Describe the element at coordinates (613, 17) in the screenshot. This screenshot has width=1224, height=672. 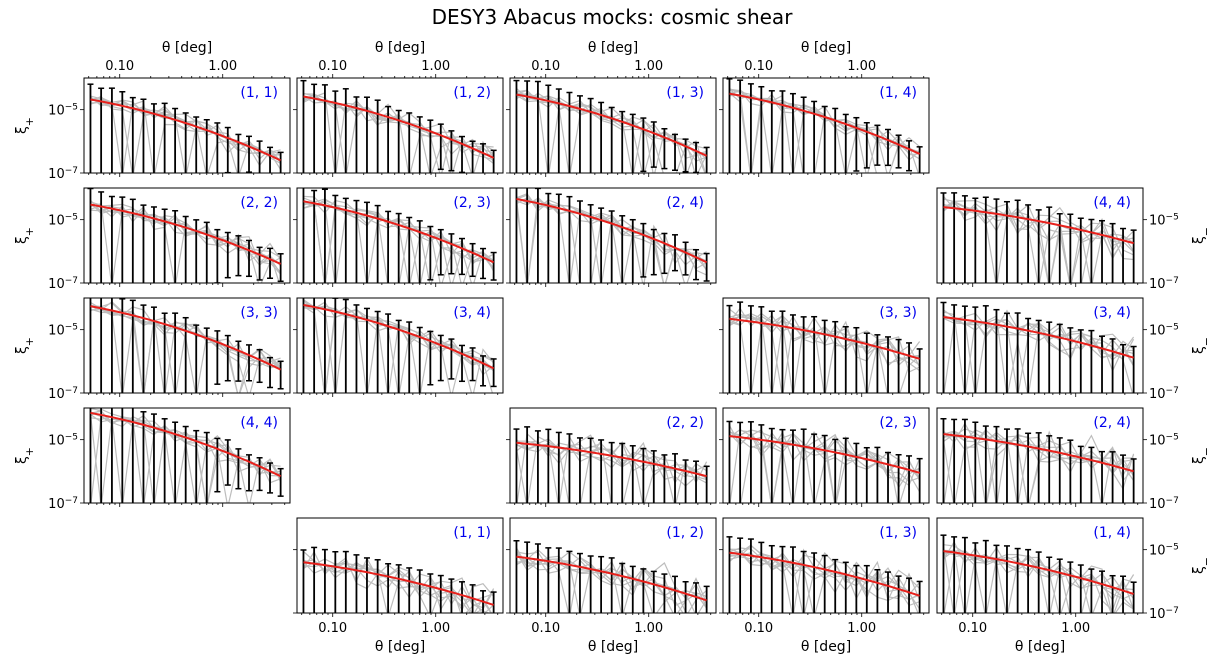
I see `figure-title: DESY3 Abacus mocks: cosmic shear` at that location.